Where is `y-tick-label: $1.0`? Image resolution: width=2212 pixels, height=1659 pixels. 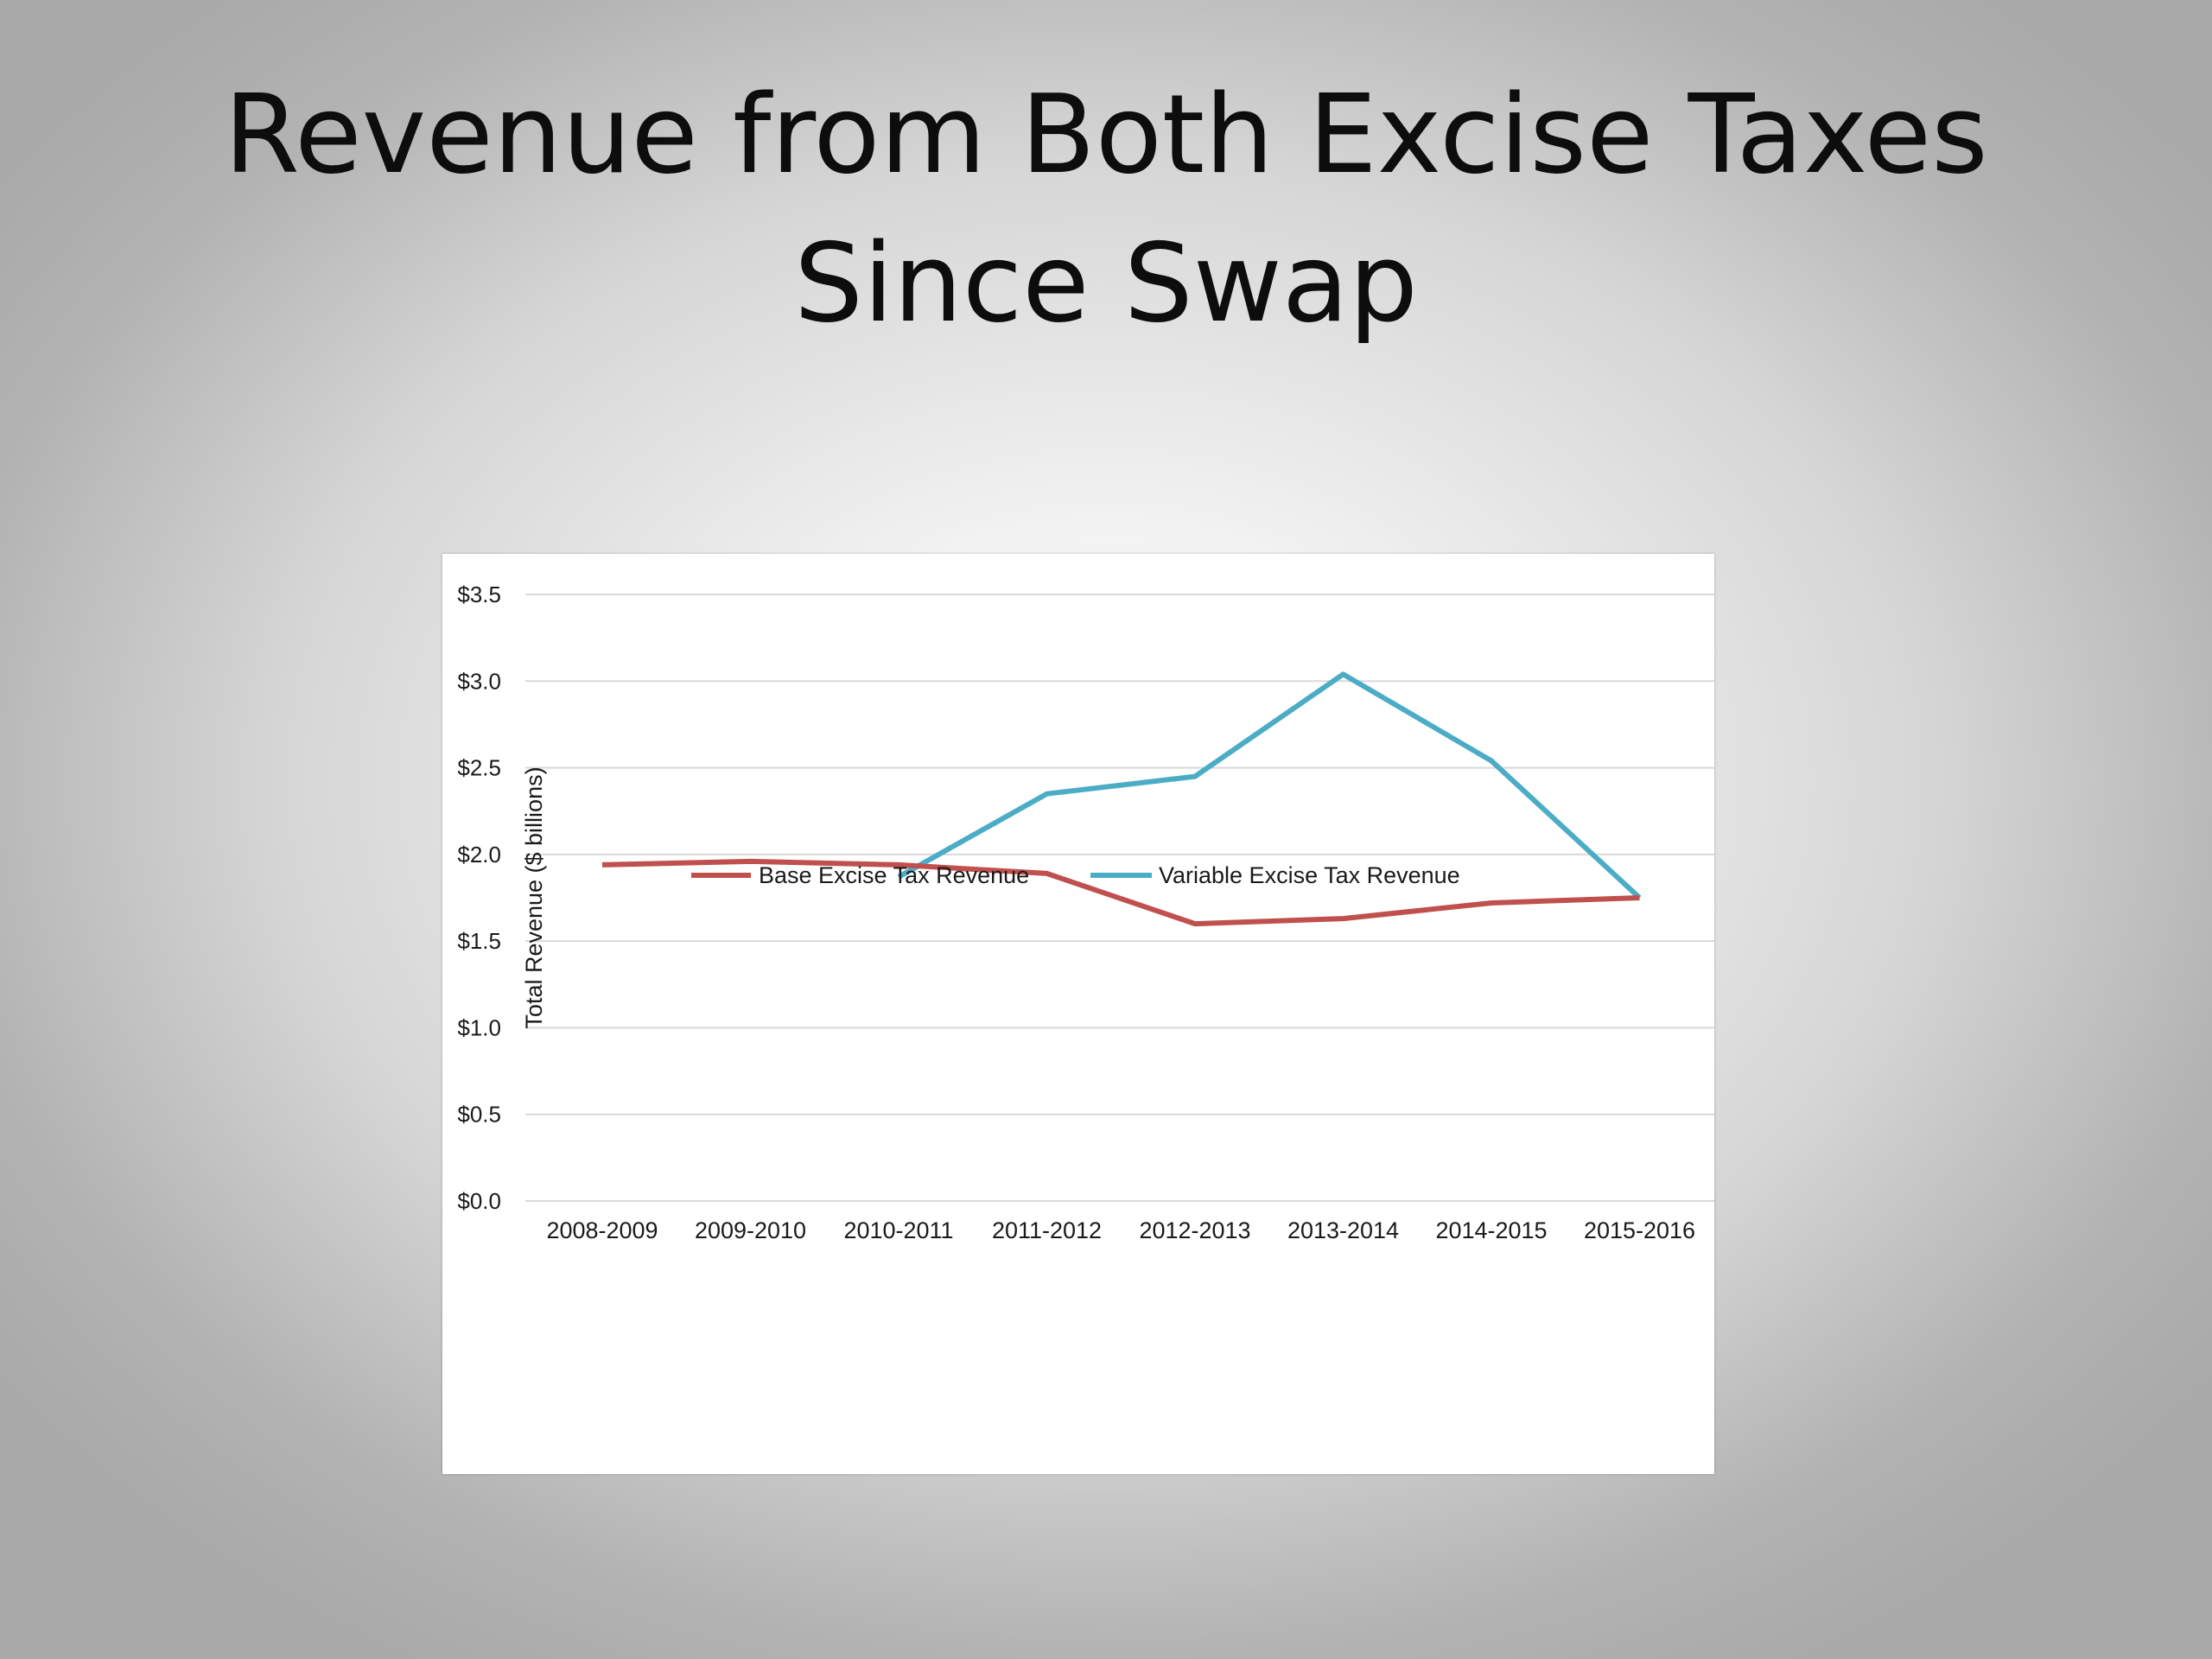
y-tick-label: $1.0 is located at coordinates (479, 1027).